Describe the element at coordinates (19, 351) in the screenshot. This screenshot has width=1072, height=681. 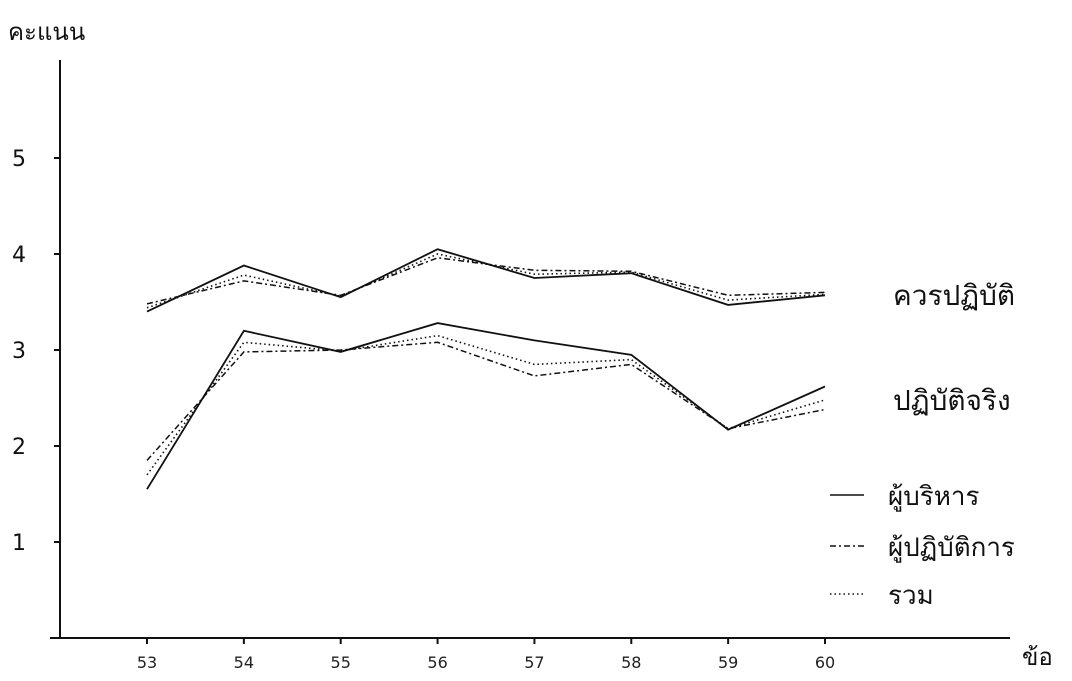
I see `y-tick-label: 3` at that location.